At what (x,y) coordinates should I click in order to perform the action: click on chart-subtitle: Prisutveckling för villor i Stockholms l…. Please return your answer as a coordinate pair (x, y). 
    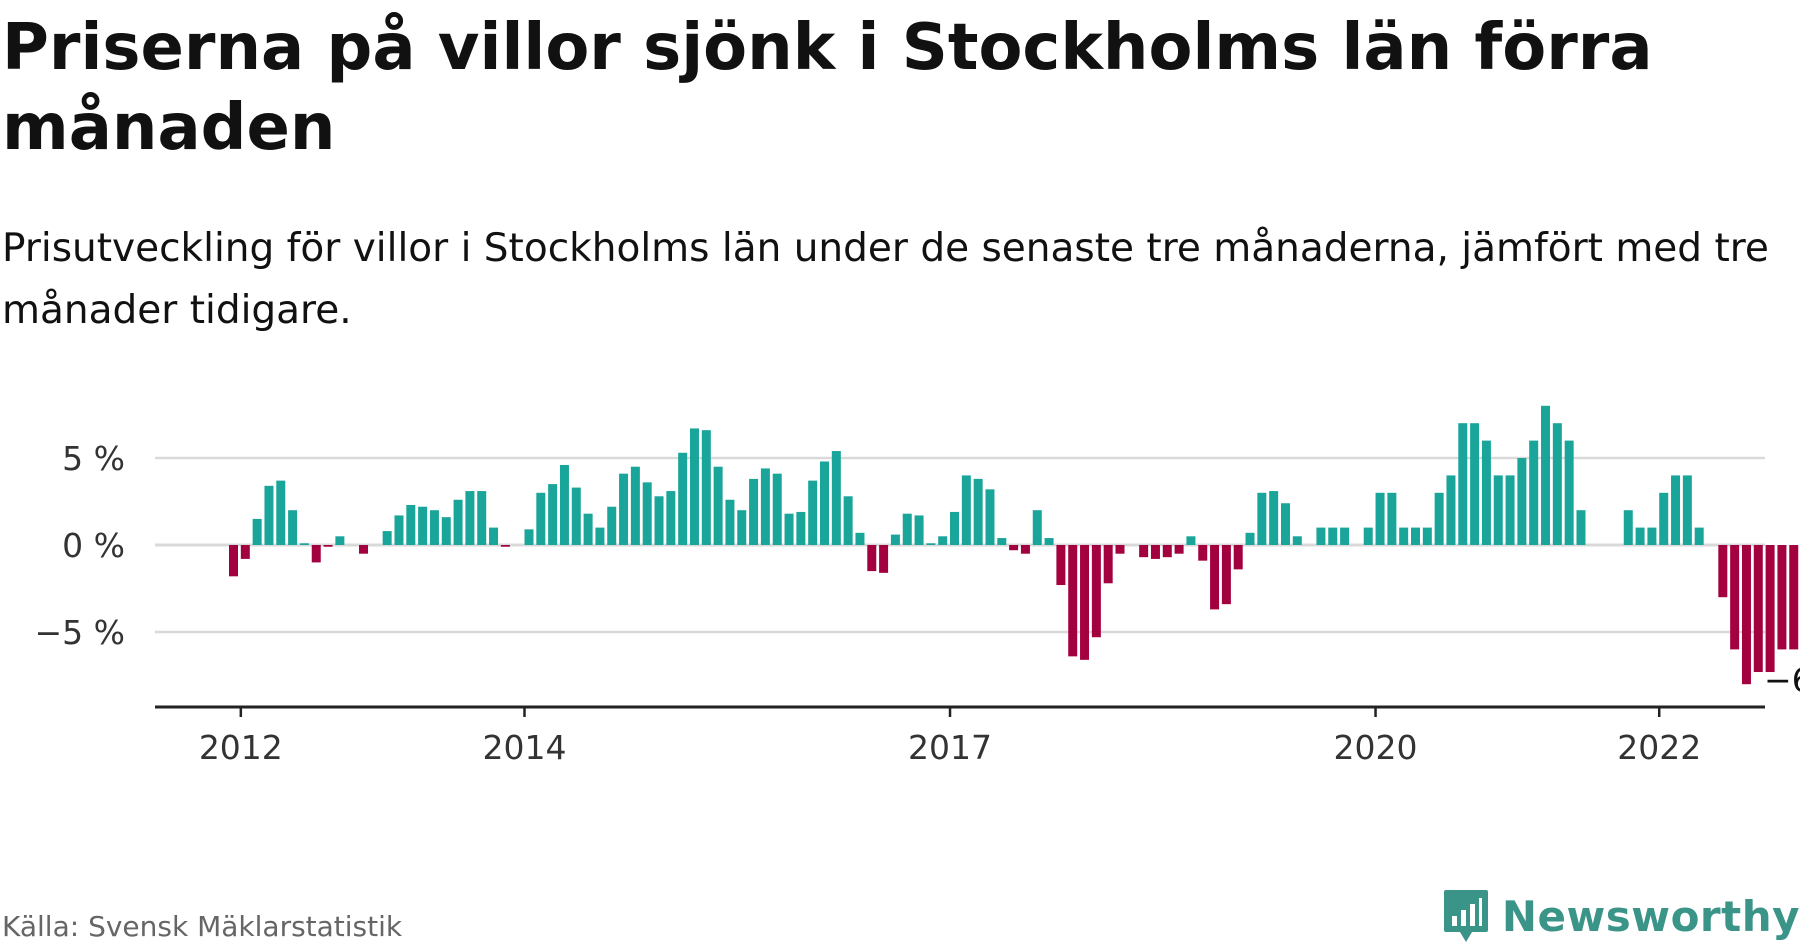
    Looking at the image, I should click on (885, 279).